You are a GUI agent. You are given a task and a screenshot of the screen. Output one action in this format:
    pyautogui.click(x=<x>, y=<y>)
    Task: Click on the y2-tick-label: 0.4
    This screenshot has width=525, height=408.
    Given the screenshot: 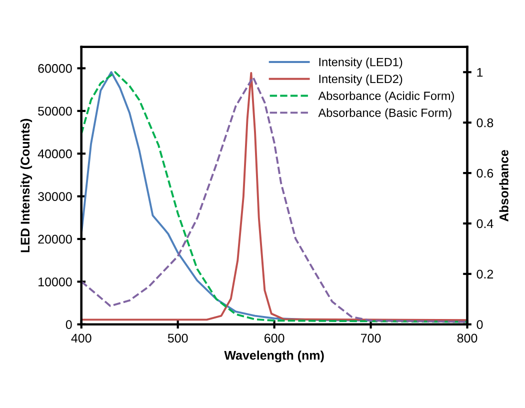 What is the action you would take?
    pyautogui.click(x=485, y=223)
    